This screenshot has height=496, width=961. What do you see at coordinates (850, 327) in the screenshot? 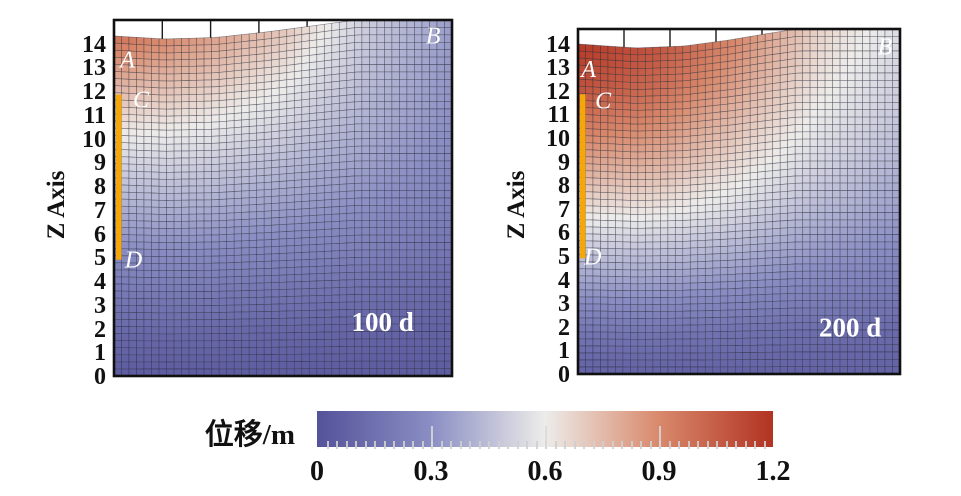
I see `time-label: 200 d` at bounding box center [850, 327].